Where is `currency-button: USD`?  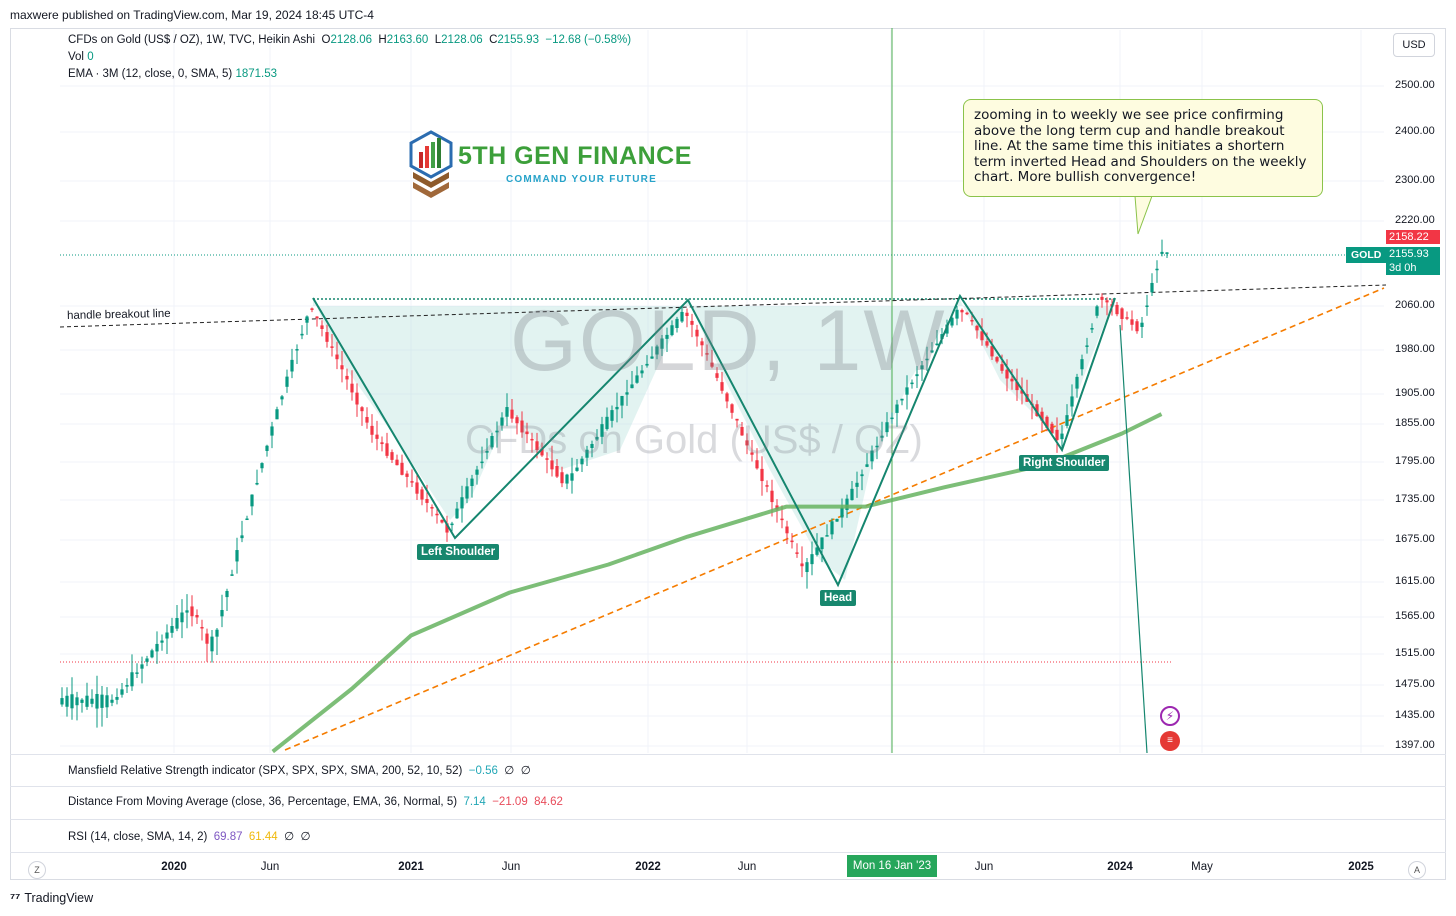 currency-button: USD is located at coordinates (1414, 45).